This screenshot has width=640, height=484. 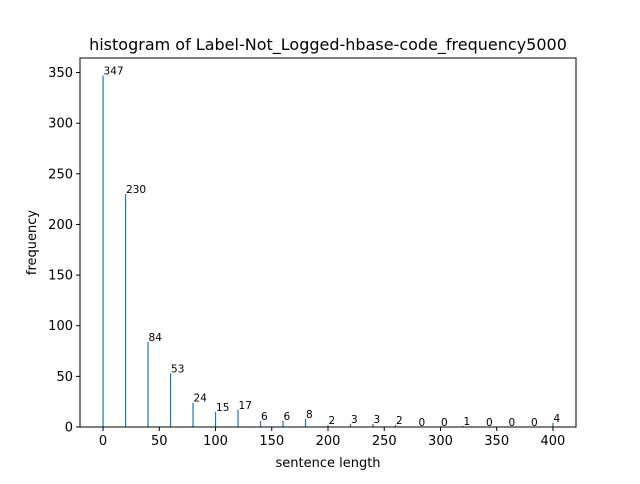 I want to click on y-tick-label: 50, so click(x=64, y=377).